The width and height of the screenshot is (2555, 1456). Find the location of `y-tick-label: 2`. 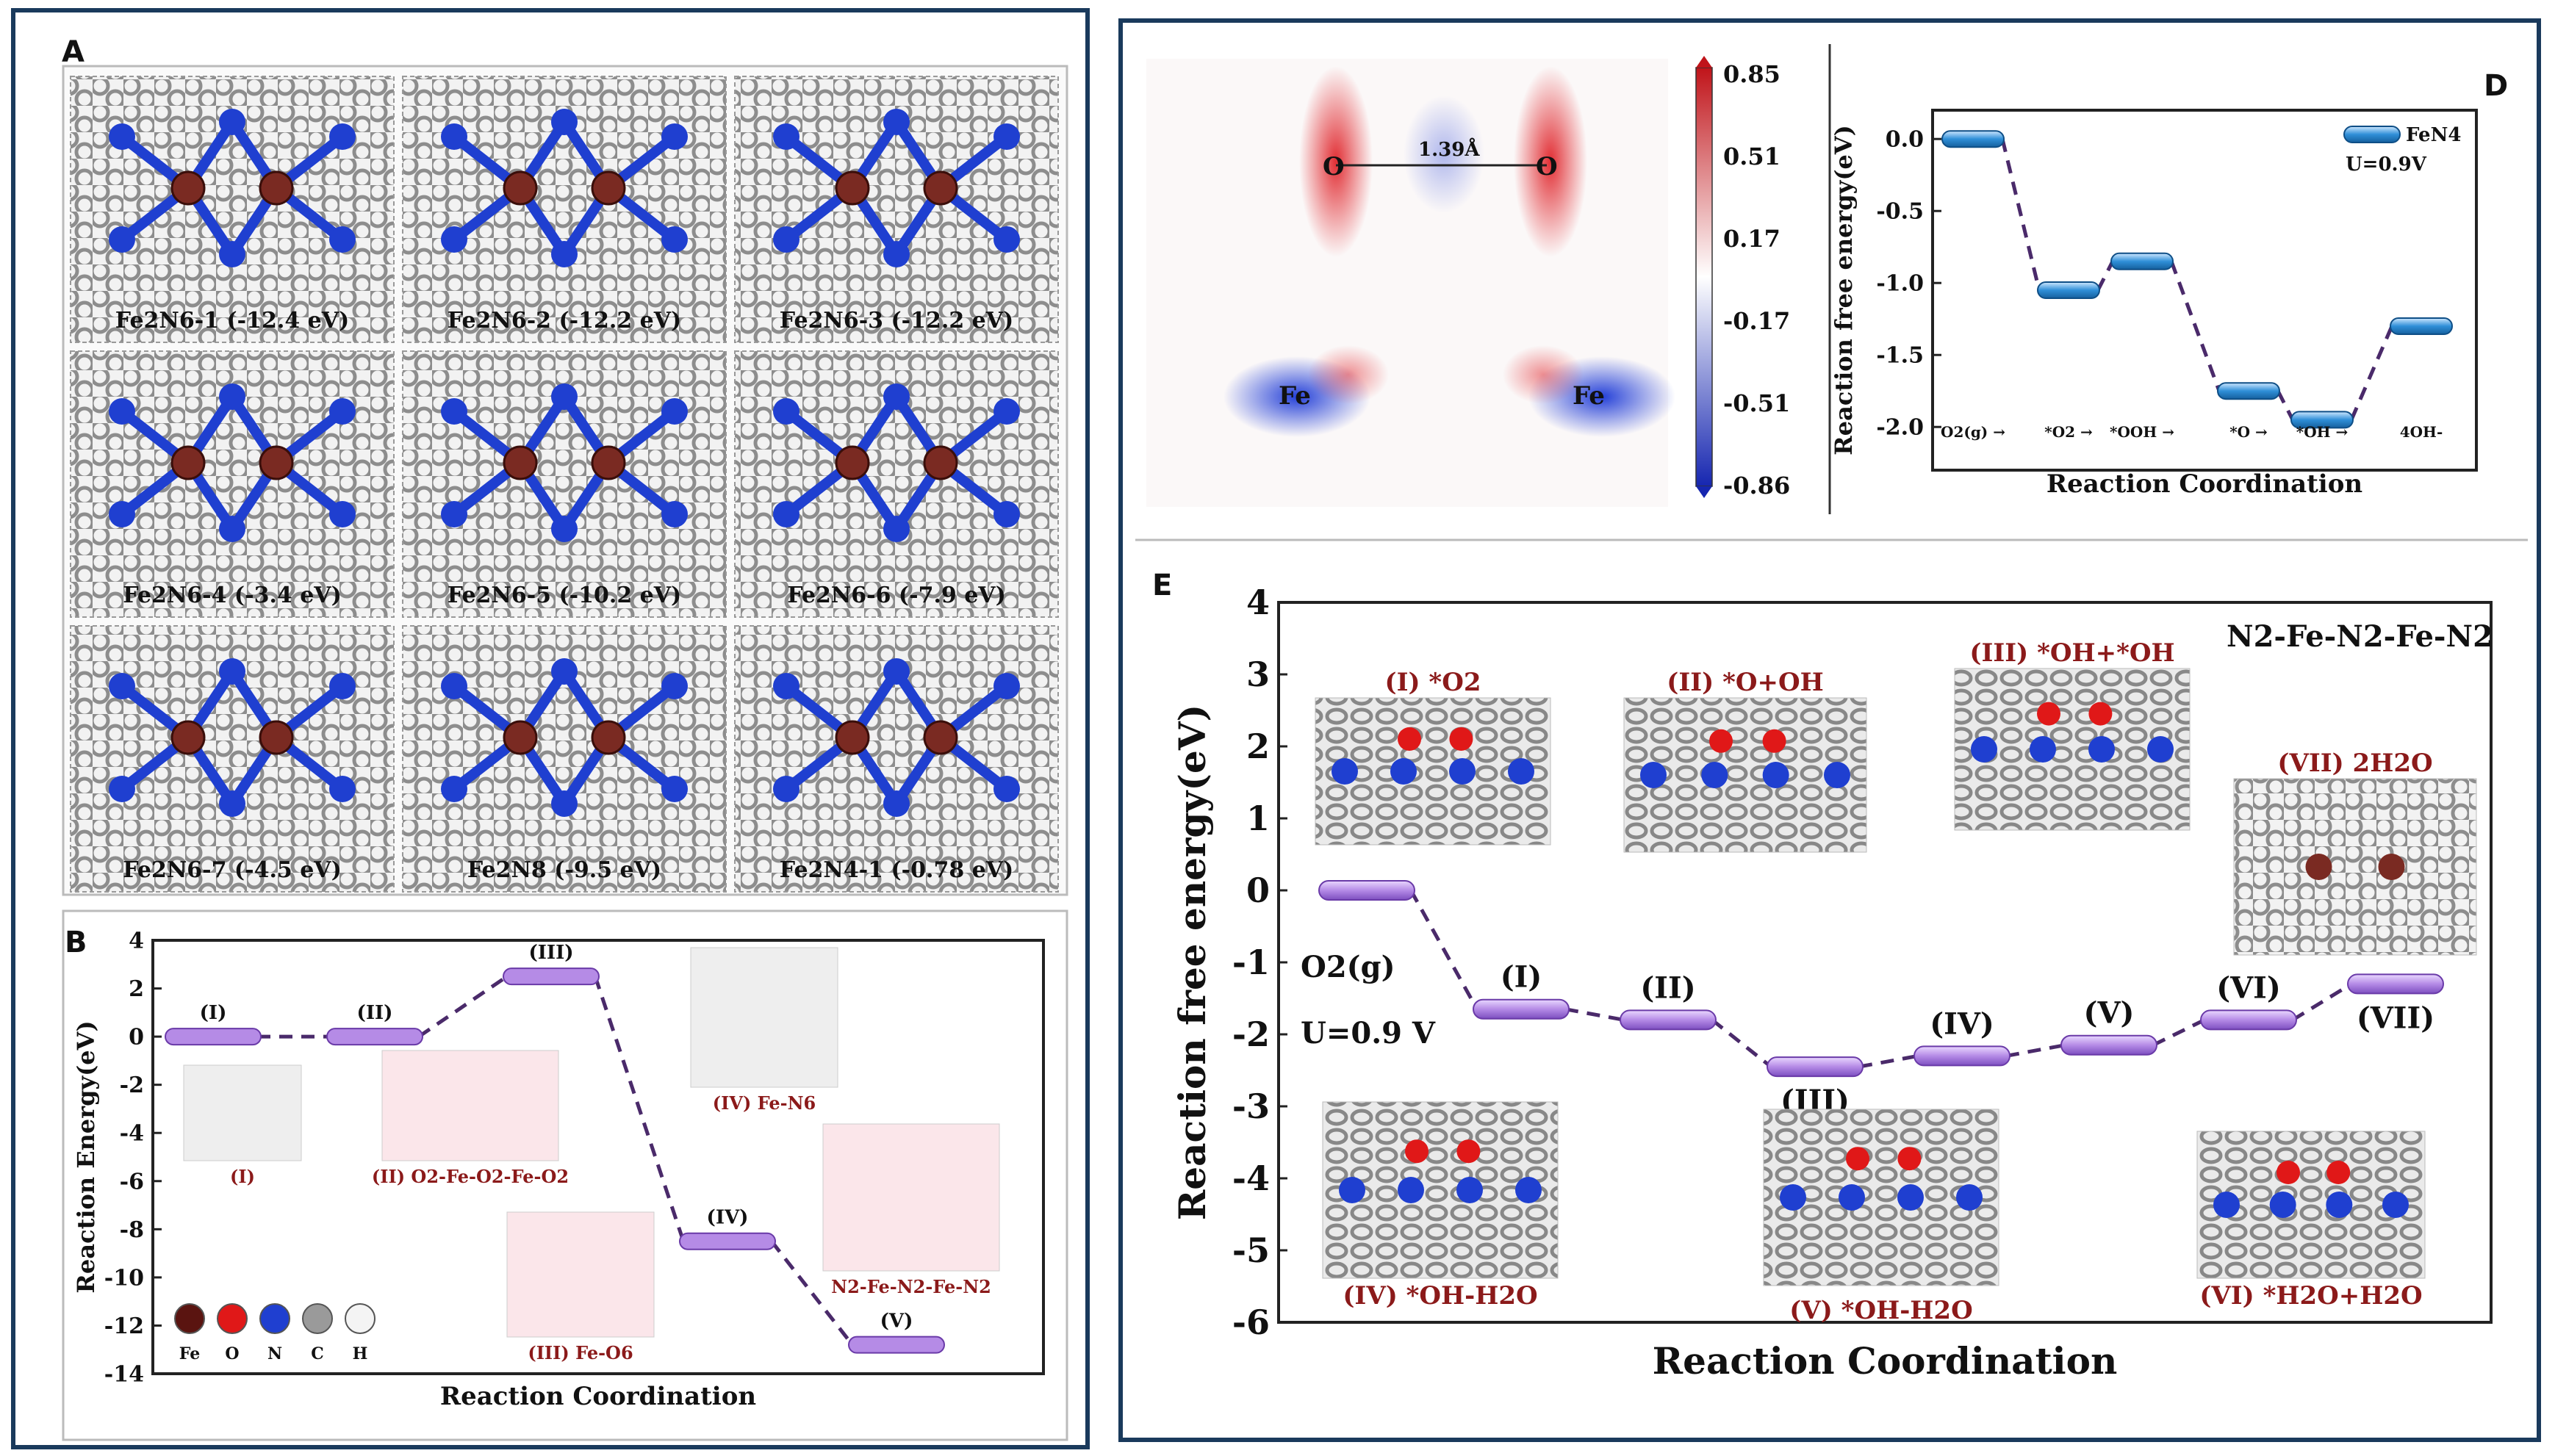

y-tick-label: 2 is located at coordinates (136, 989).